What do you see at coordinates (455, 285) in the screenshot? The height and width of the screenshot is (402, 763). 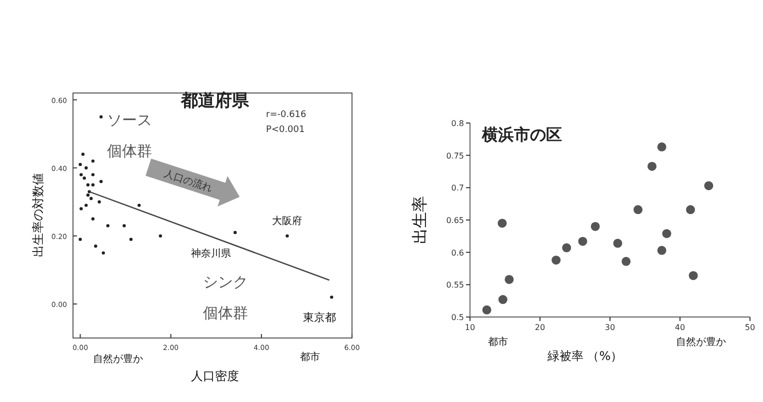 I see `y-tick-label: 0.55` at bounding box center [455, 285].